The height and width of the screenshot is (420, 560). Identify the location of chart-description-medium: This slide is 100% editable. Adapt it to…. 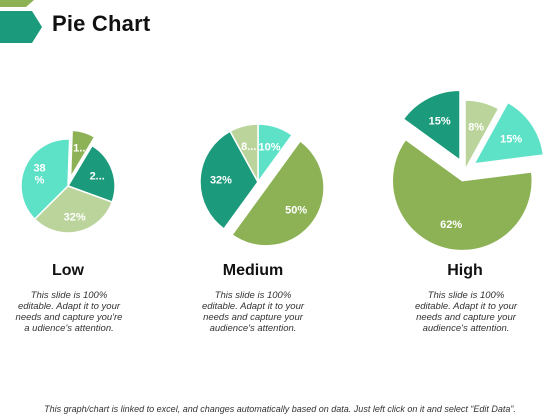
(253, 312).